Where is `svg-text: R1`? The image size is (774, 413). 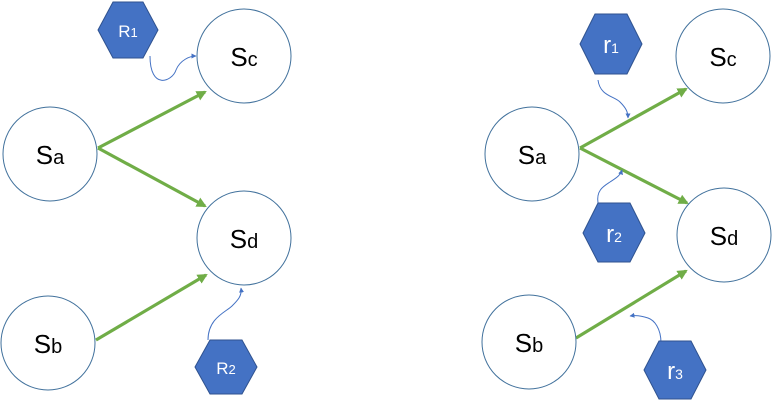 svg-text: R1 is located at coordinates (128, 31).